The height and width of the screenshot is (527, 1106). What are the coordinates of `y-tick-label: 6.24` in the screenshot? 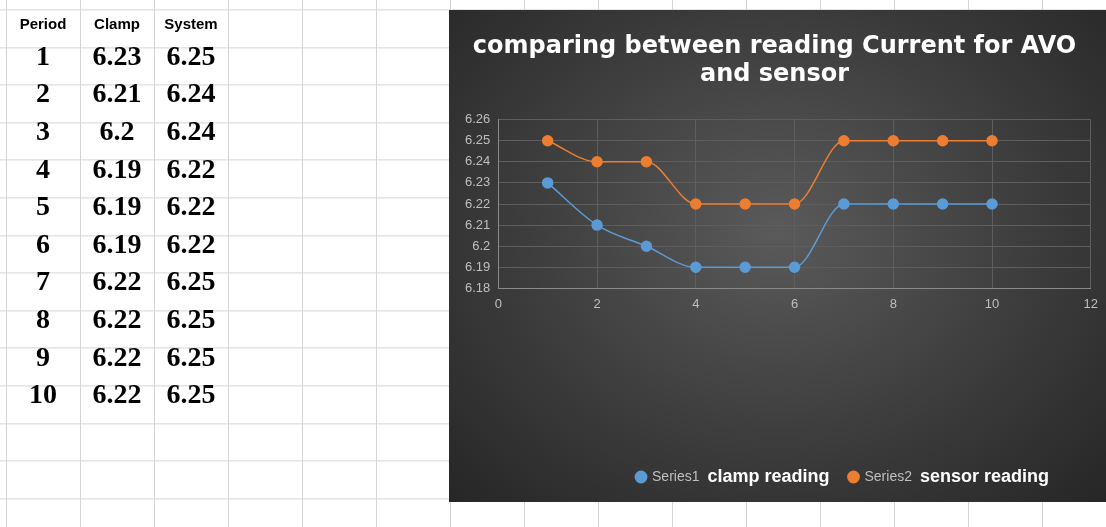 It's located at (477, 161).